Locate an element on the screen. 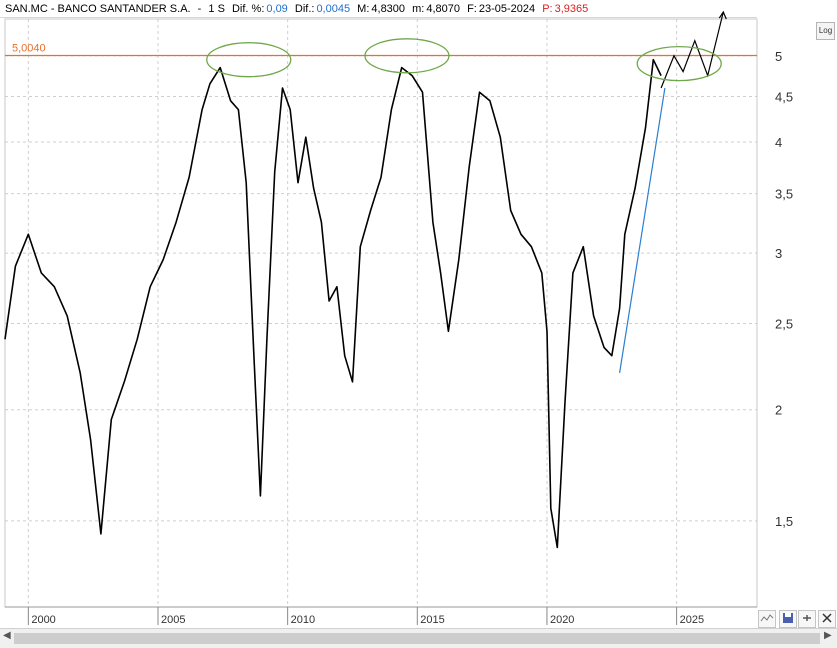 The image size is (837, 648). y-tick-label: 2,5 is located at coordinates (784, 324).